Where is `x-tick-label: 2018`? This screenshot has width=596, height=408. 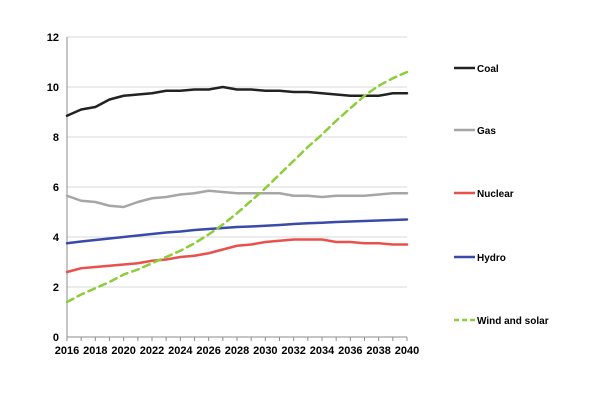 x-tick-label: 2018 is located at coordinates (95, 351).